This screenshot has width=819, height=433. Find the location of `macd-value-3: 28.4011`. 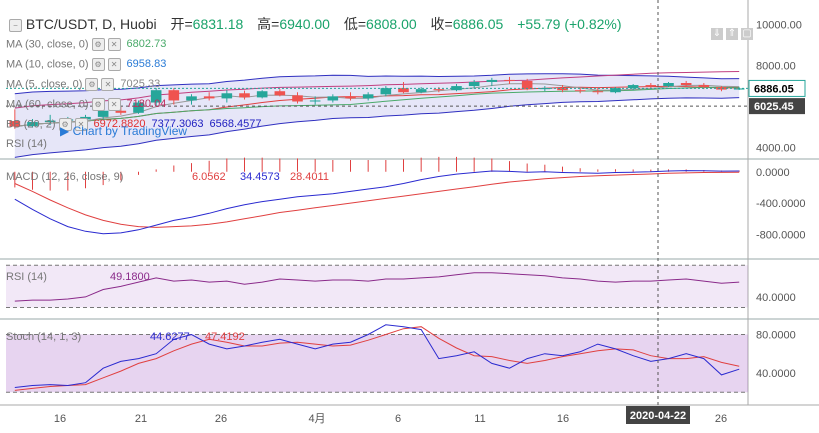

macd-value-3: 28.4011 is located at coordinates (309, 177).